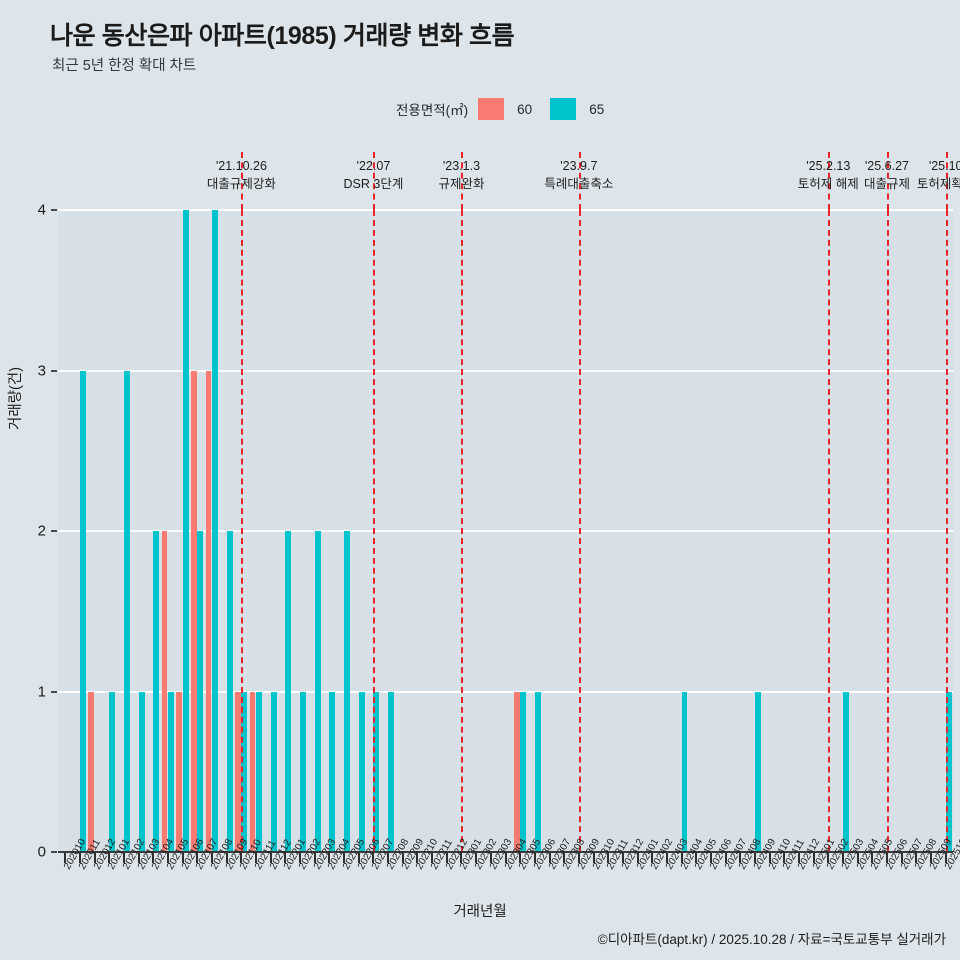 The width and height of the screenshot is (960, 960). What do you see at coordinates (432, 110) in the screenshot?
I see `legend-title: 전용면적(㎡)` at bounding box center [432, 110].